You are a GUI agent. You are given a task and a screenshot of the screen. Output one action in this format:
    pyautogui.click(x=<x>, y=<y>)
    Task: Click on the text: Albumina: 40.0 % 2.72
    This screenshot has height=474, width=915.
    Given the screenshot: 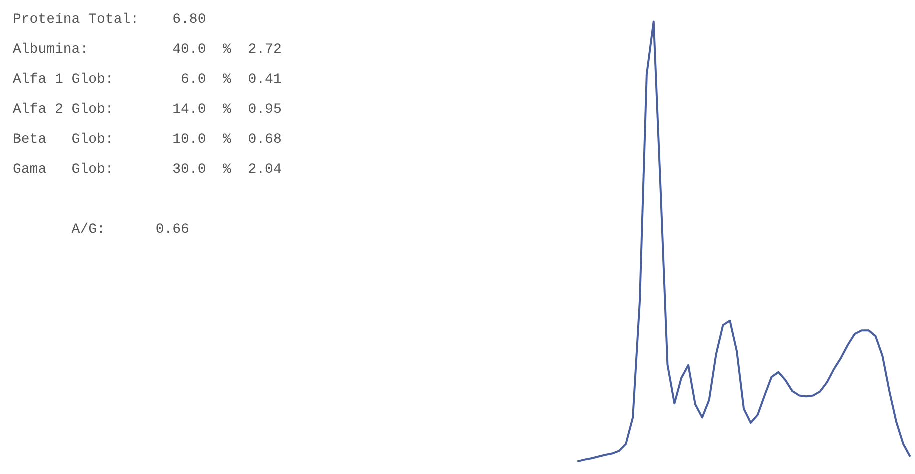 What is the action you would take?
    pyautogui.click(x=147, y=50)
    